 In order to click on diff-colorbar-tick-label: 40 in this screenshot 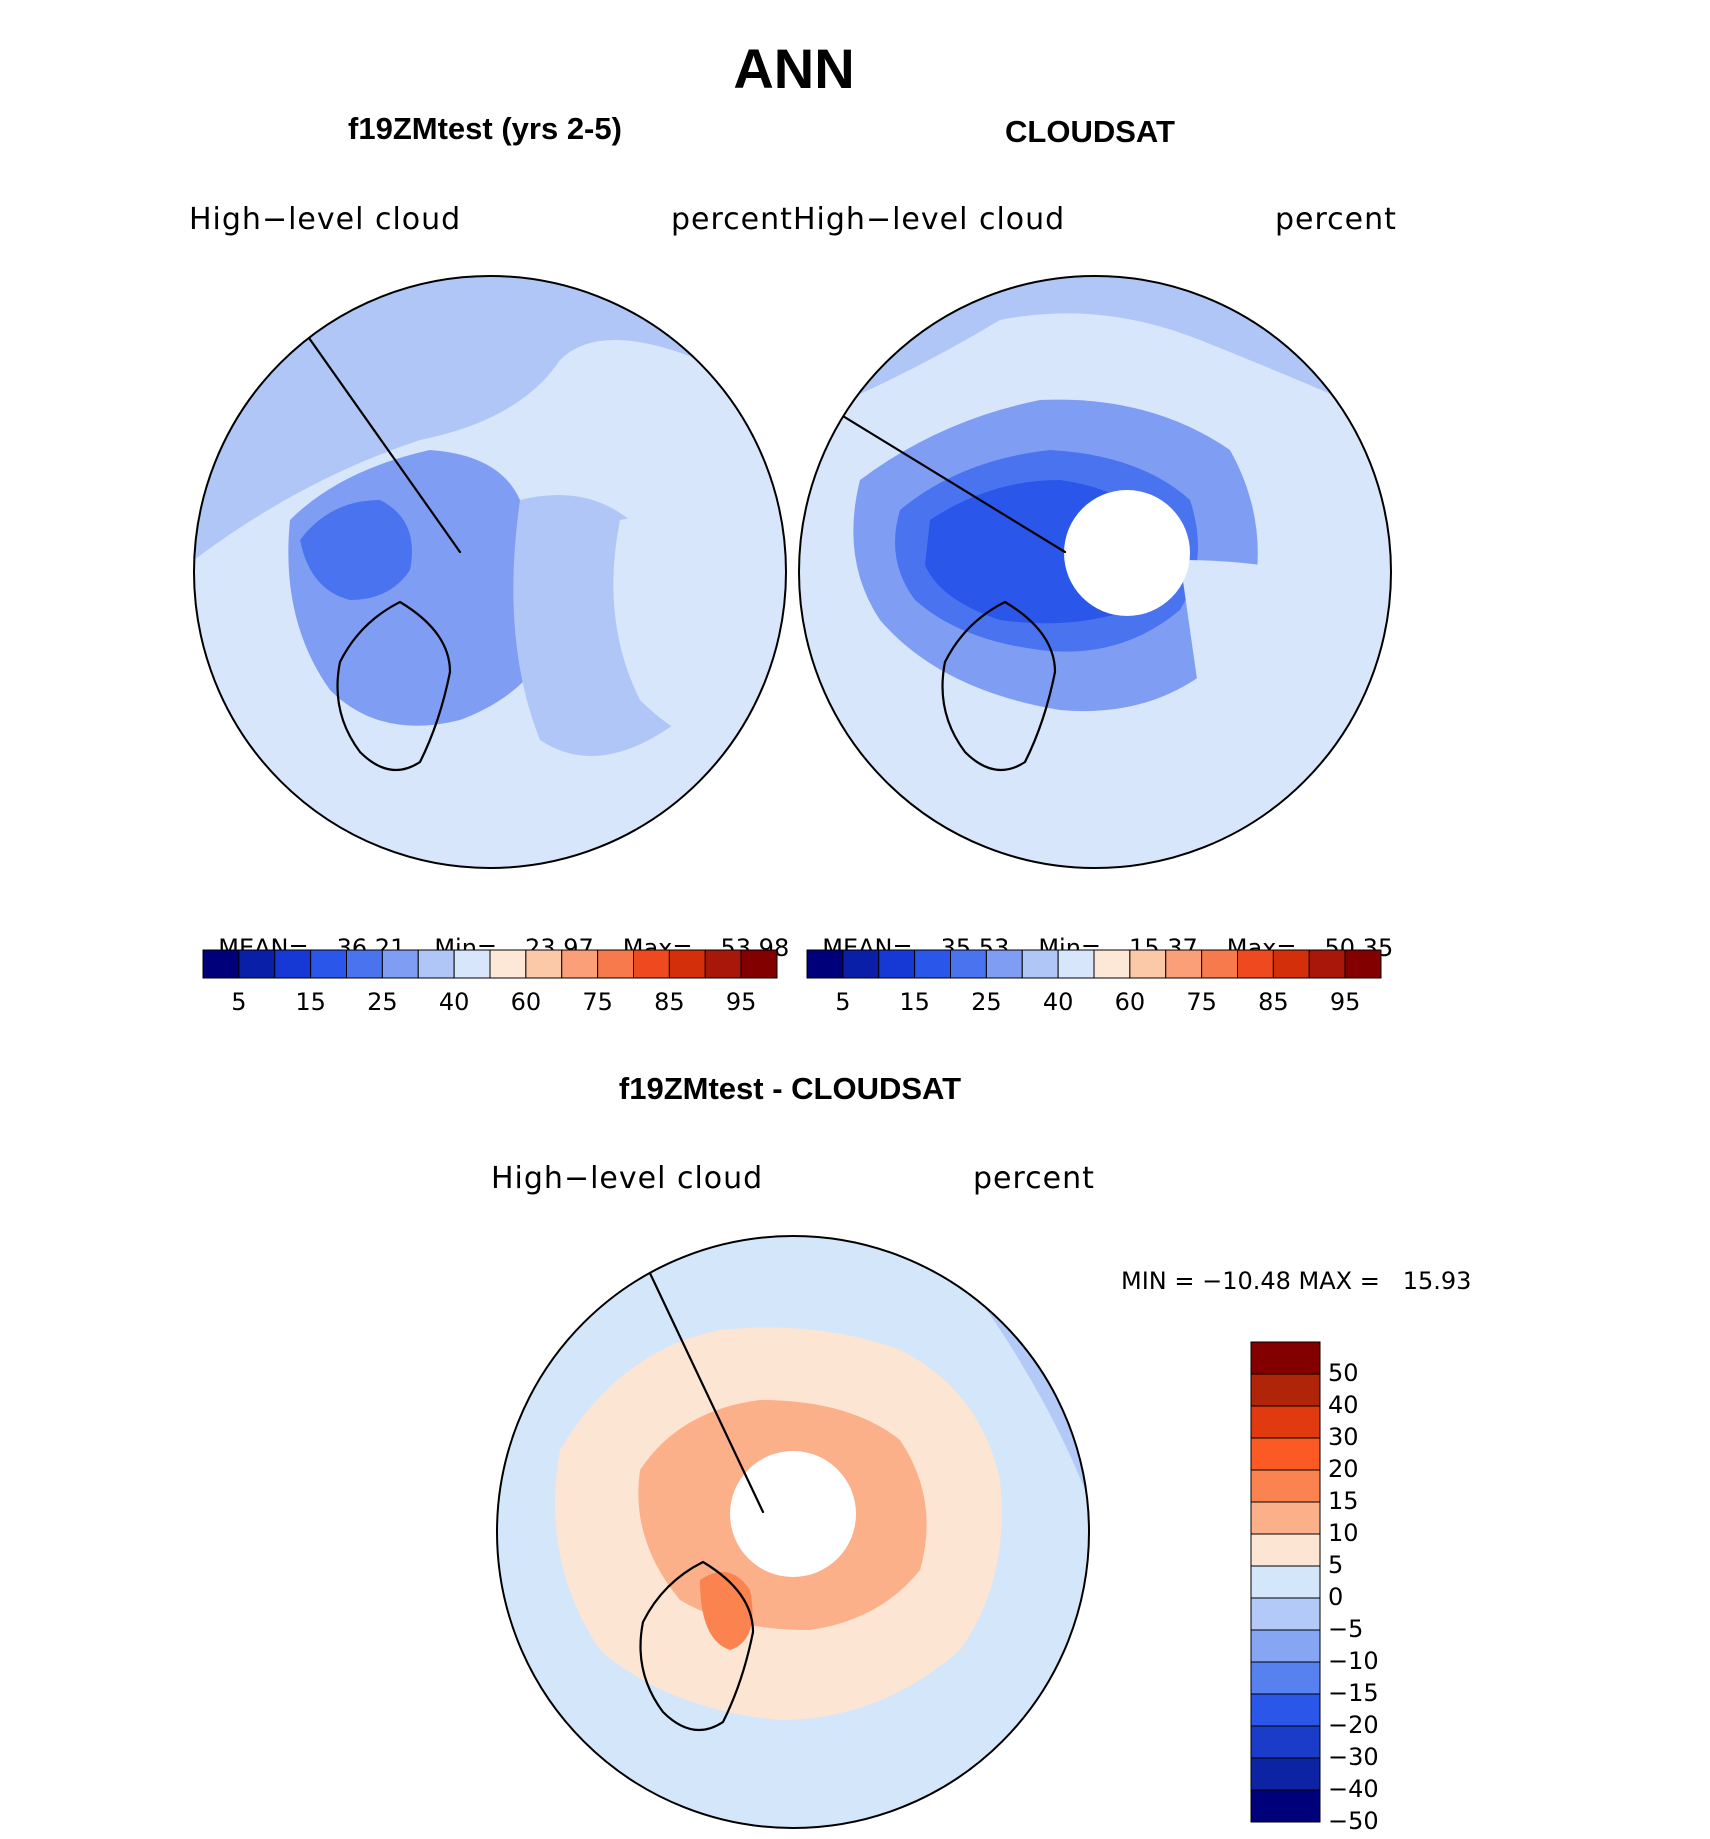, I will do `click(1343, 1405)`.